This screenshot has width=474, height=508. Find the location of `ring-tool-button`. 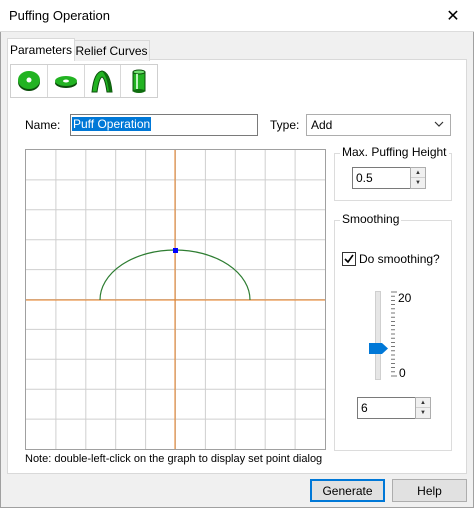

ring-tool-button is located at coordinates (66, 81).